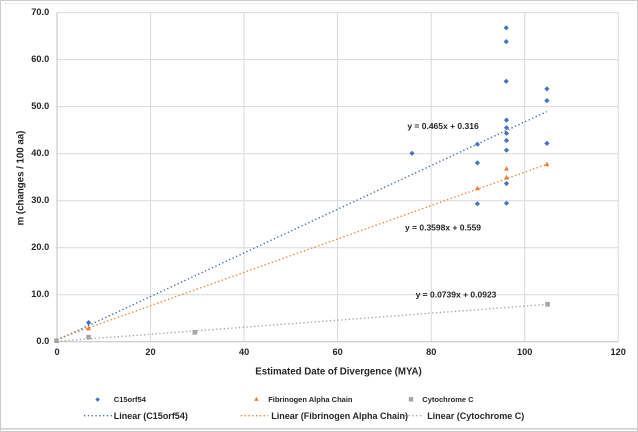 Image resolution: width=638 pixels, height=432 pixels. What do you see at coordinates (618, 352) in the screenshot?
I see `svg-text: 120` at bounding box center [618, 352].